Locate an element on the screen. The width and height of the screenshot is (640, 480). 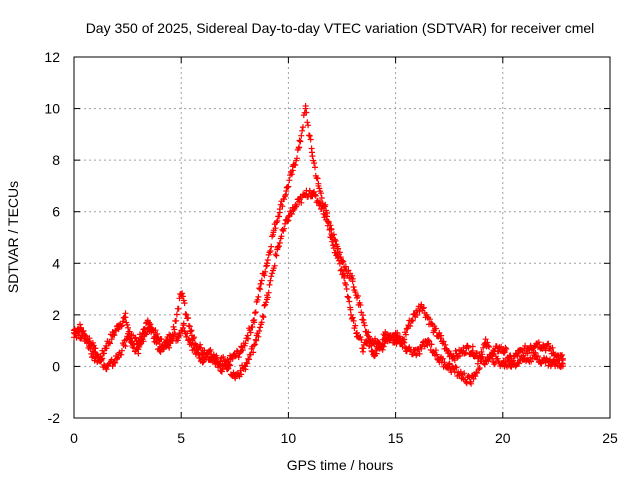
y-tick-label: 12 is located at coordinates (52, 57).